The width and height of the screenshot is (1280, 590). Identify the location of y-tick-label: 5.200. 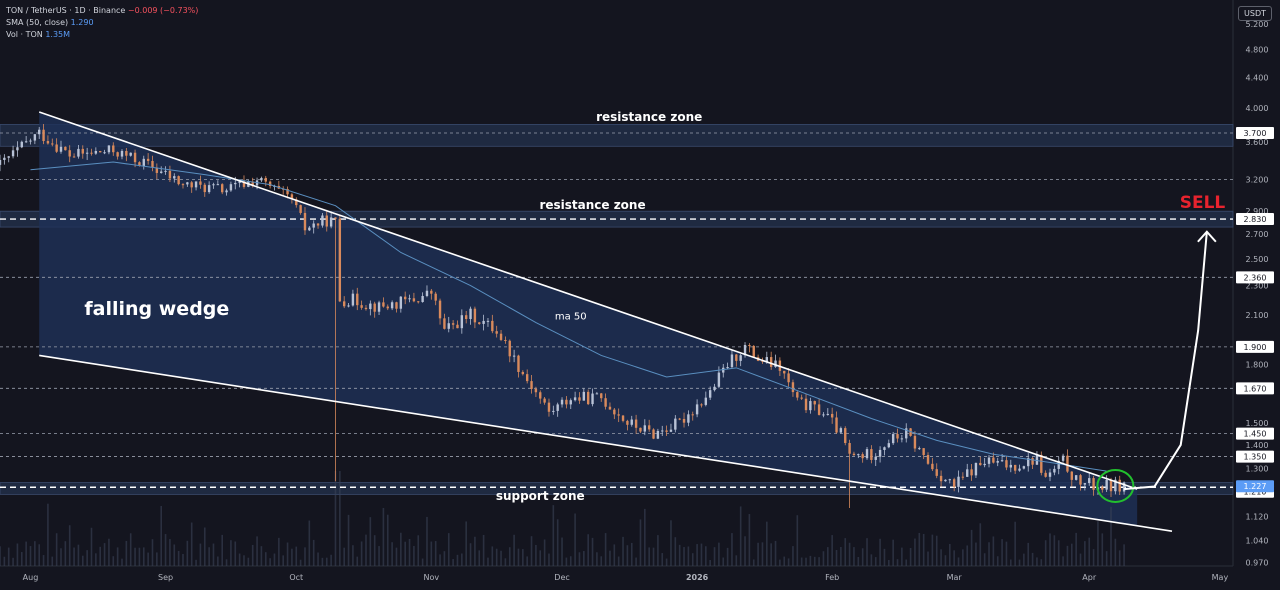
(1257, 24).